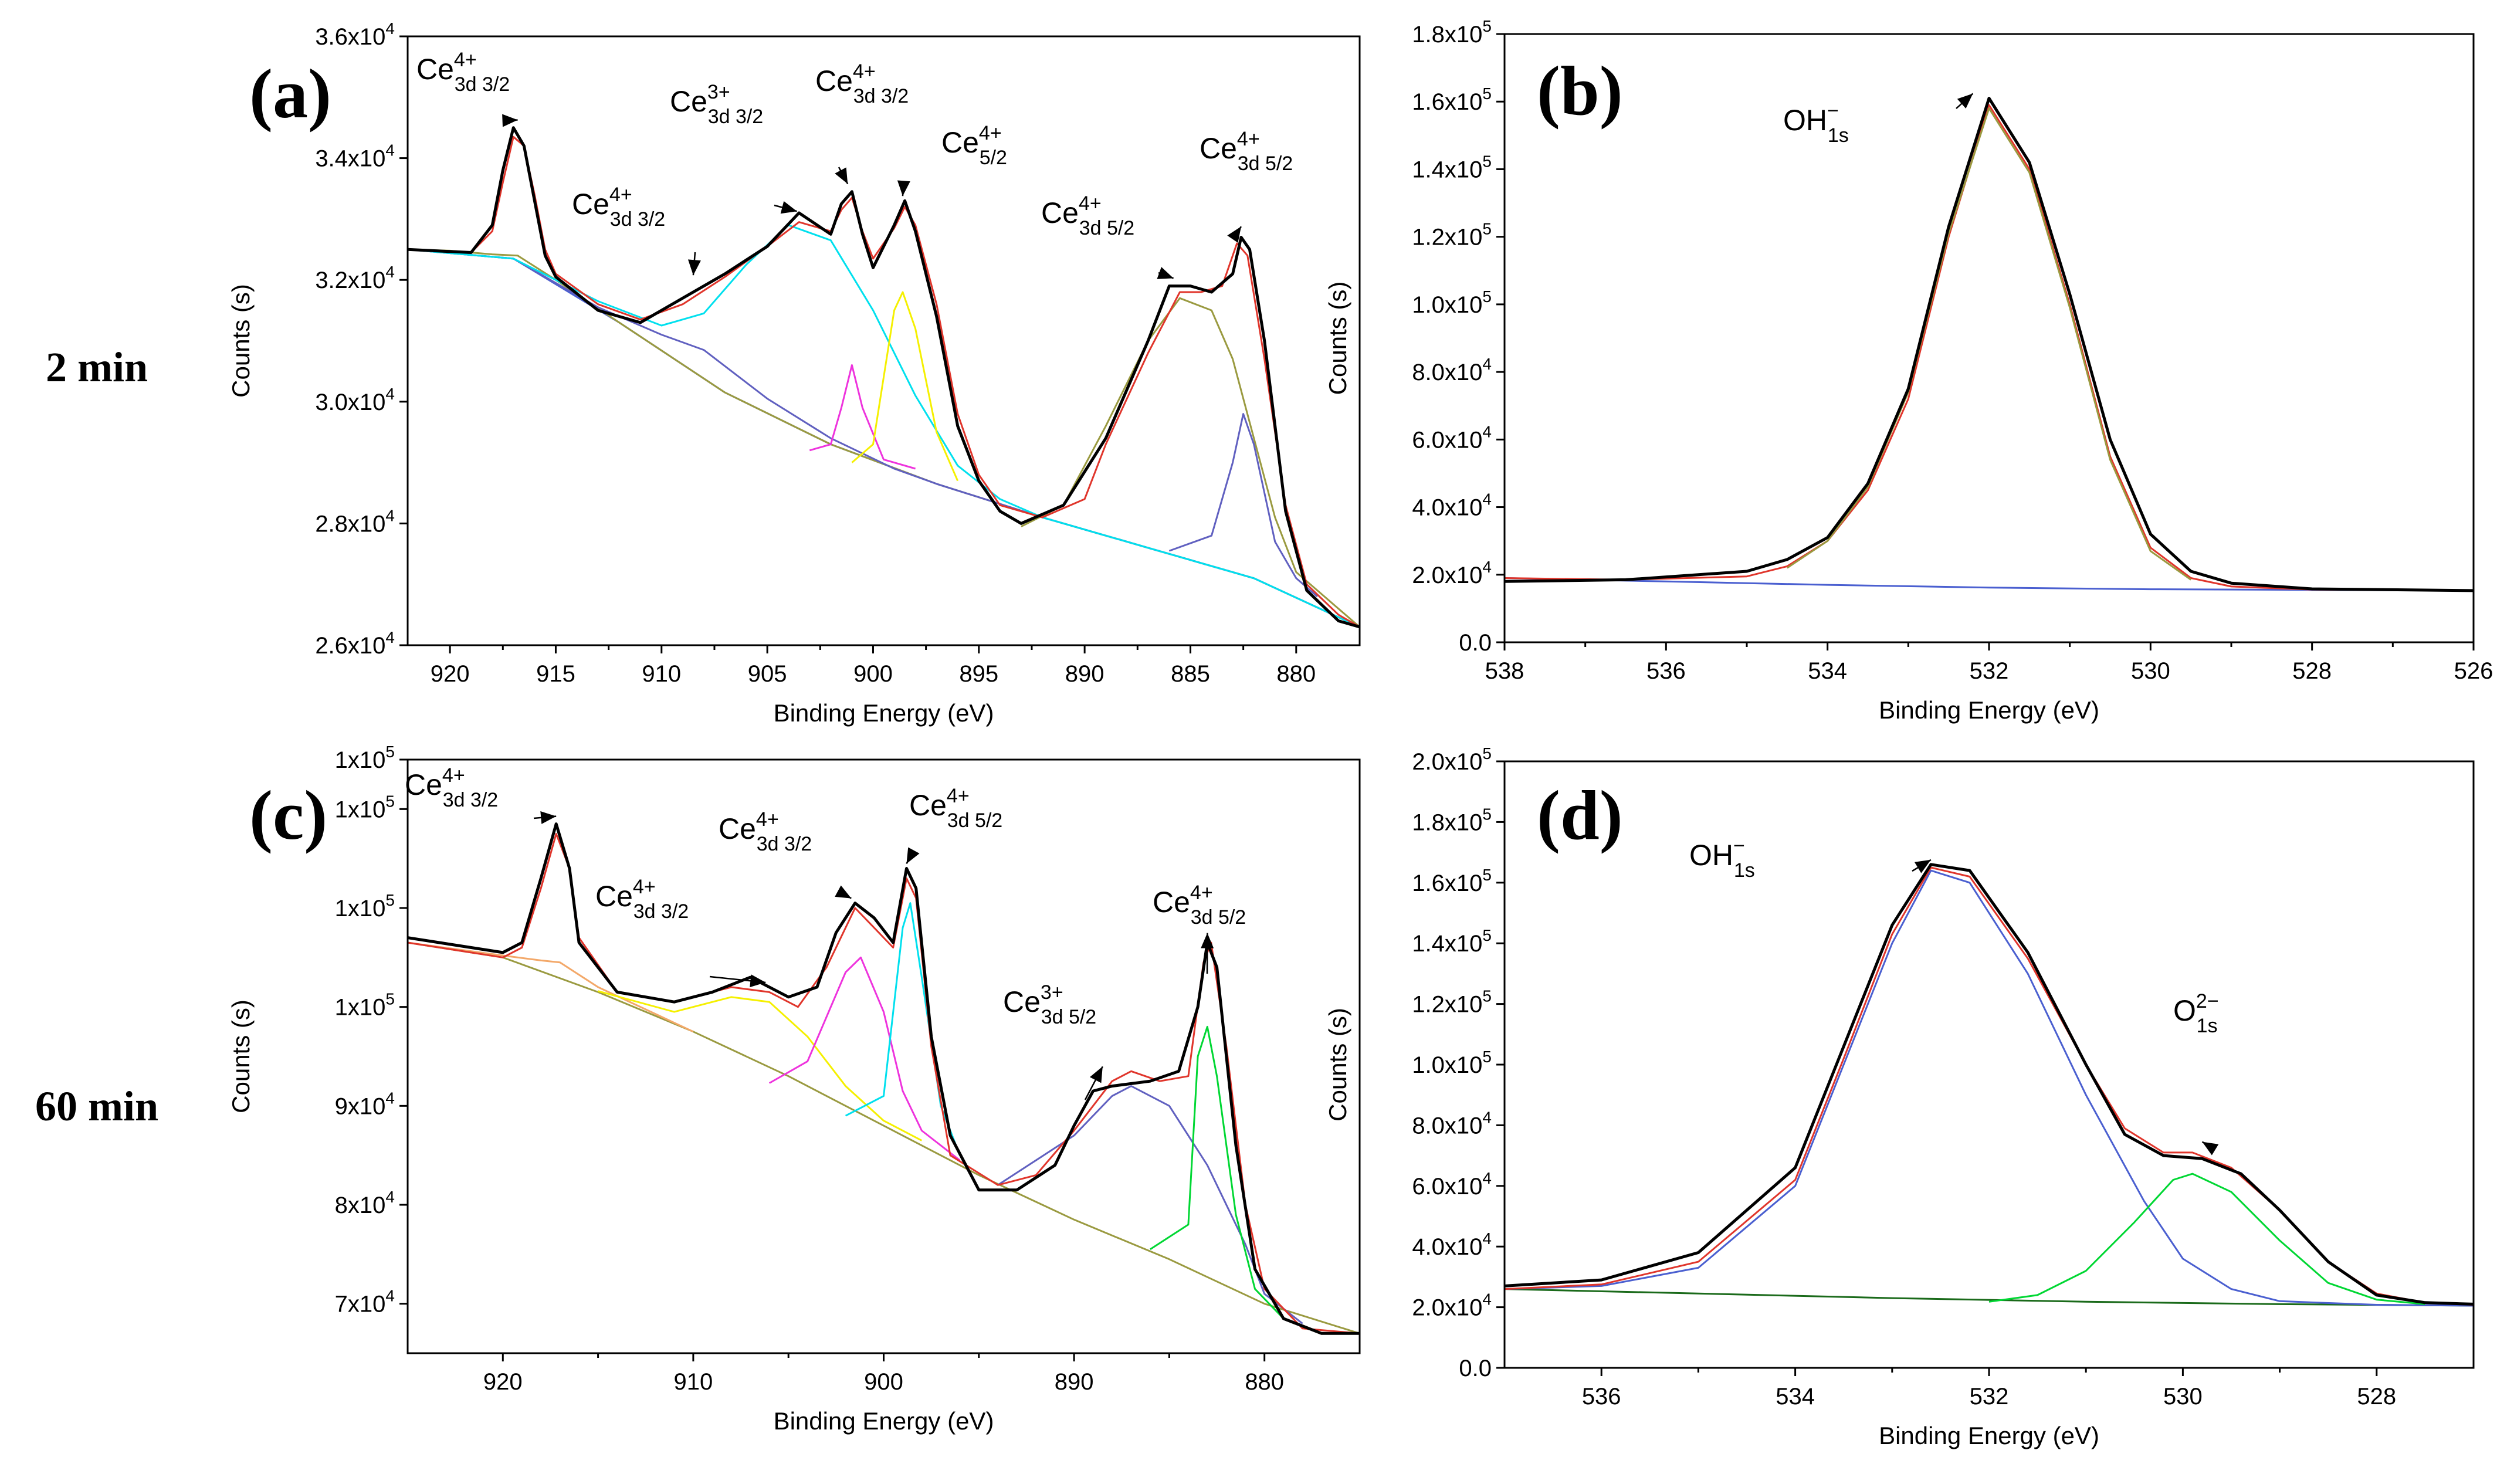 The height and width of the screenshot is (1484, 2497). Describe the element at coordinates (1052, 993) in the screenshot. I see `annotation-c-4-sup: 3+` at that location.